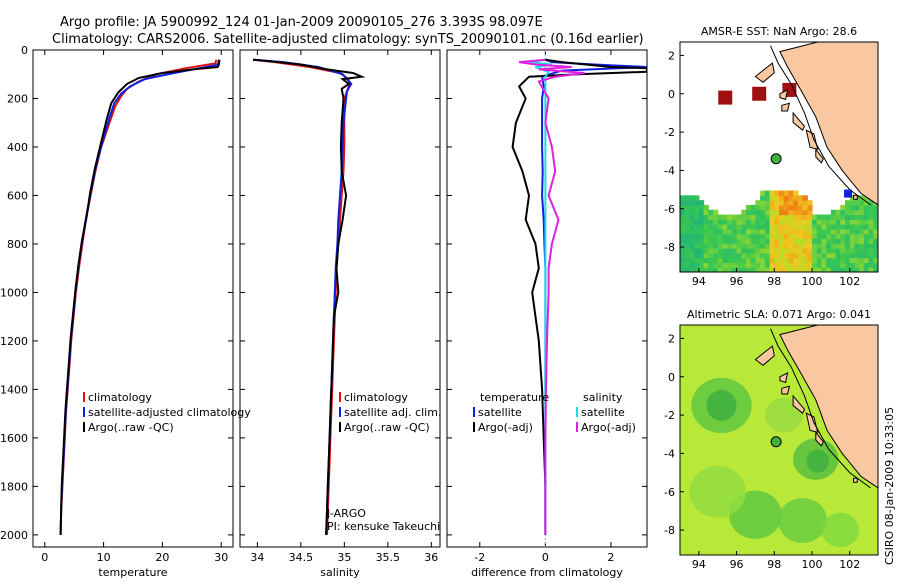 This screenshot has width=900, height=584. What do you see at coordinates (812, 564) in the screenshot?
I see `sla-xtick-label: 100` at bounding box center [812, 564].